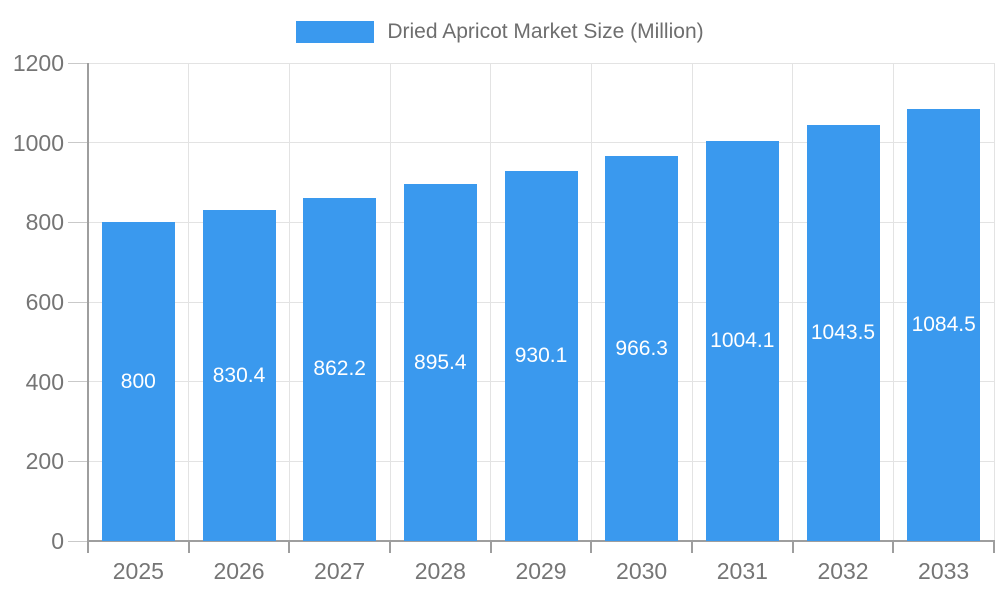 This screenshot has width=1000, height=600. I want to click on y-tick-label: 400, so click(44, 381).